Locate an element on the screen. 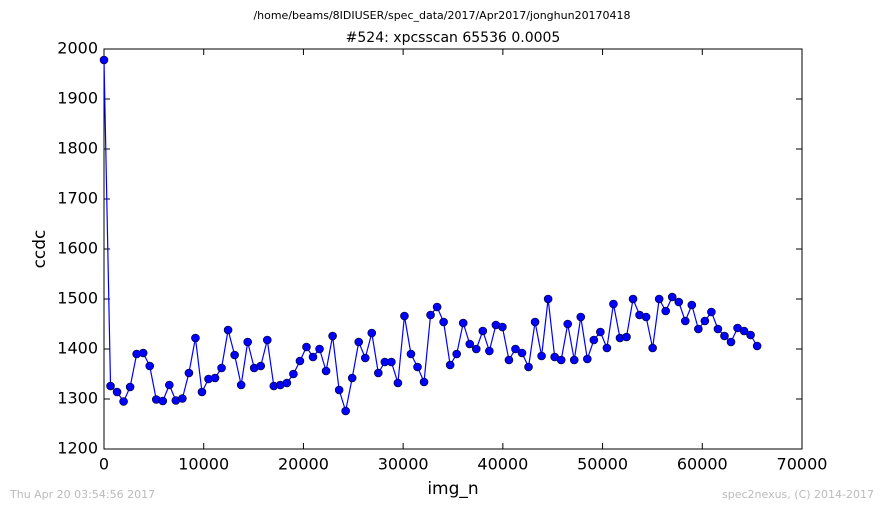  y-tick-label: 1700 is located at coordinates (77, 198).